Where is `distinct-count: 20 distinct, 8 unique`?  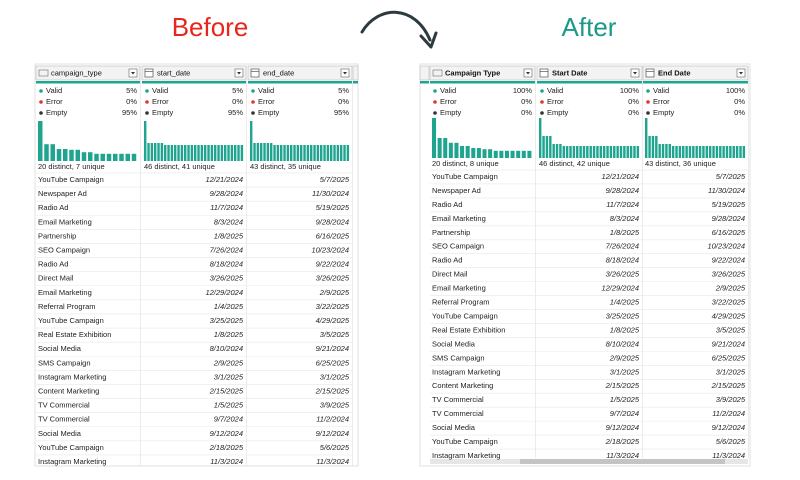
distinct-count: 20 distinct, 8 unique is located at coordinates (465, 163).